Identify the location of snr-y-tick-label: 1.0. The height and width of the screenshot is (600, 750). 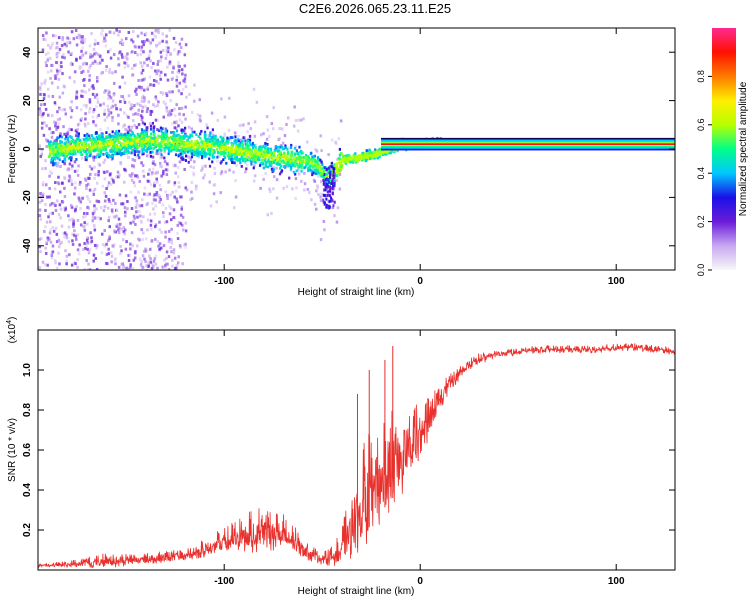
(27, 370).